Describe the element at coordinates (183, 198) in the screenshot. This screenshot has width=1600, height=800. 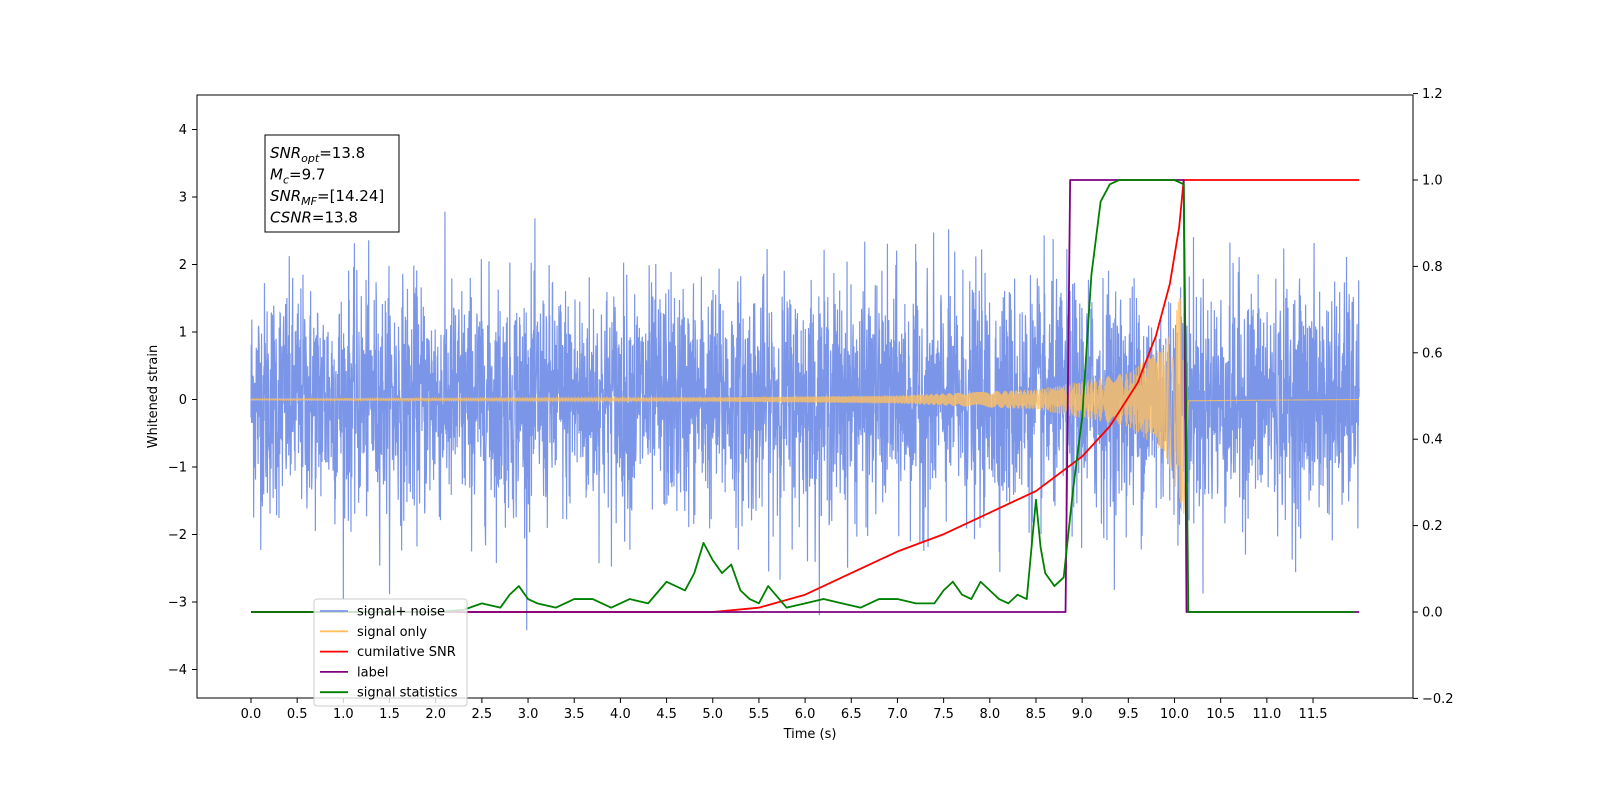
I see `y-tick-label: 3` at that location.